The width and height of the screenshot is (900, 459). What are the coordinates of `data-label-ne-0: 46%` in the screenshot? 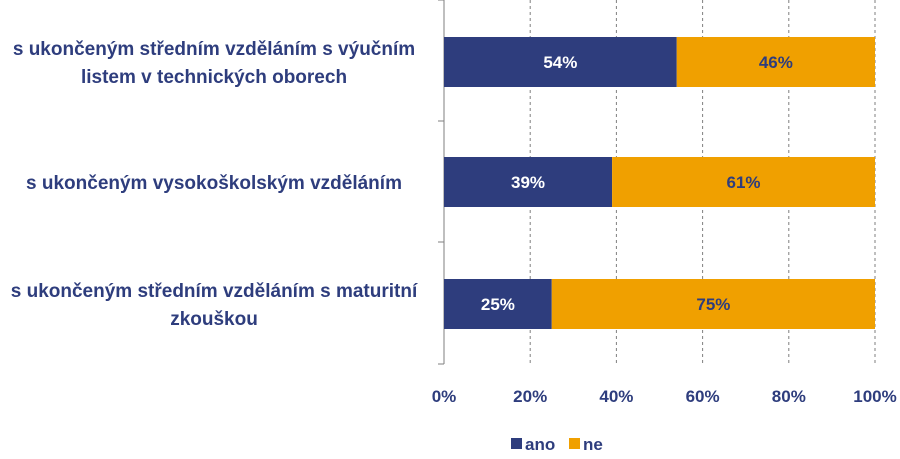 It's located at (776, 62).